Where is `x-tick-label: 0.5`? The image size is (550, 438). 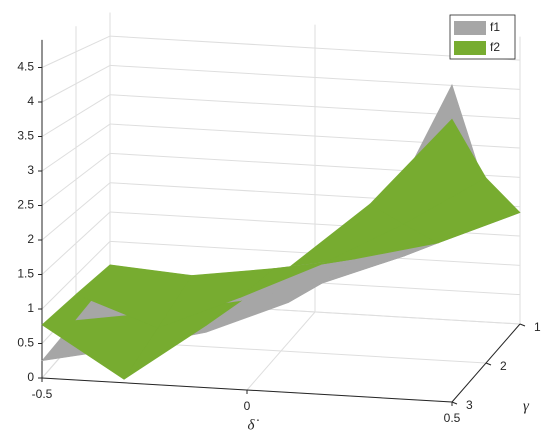 x-tick-label: 0.5 is located at coordinates (452, 418).